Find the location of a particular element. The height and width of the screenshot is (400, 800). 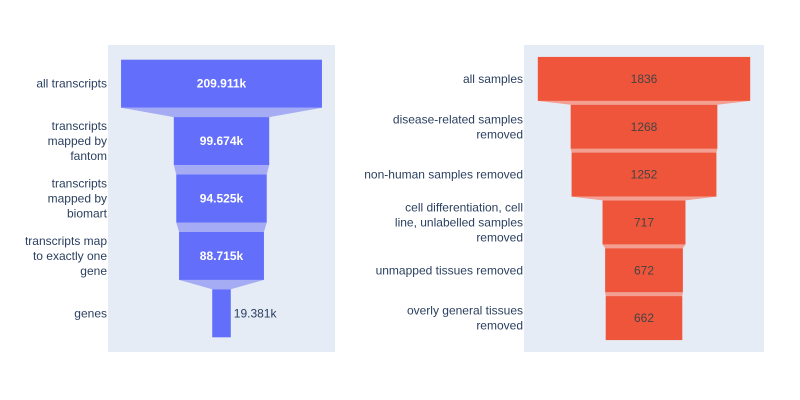

samples-value-label-1: 1836 is located at coordinates (644, 79).